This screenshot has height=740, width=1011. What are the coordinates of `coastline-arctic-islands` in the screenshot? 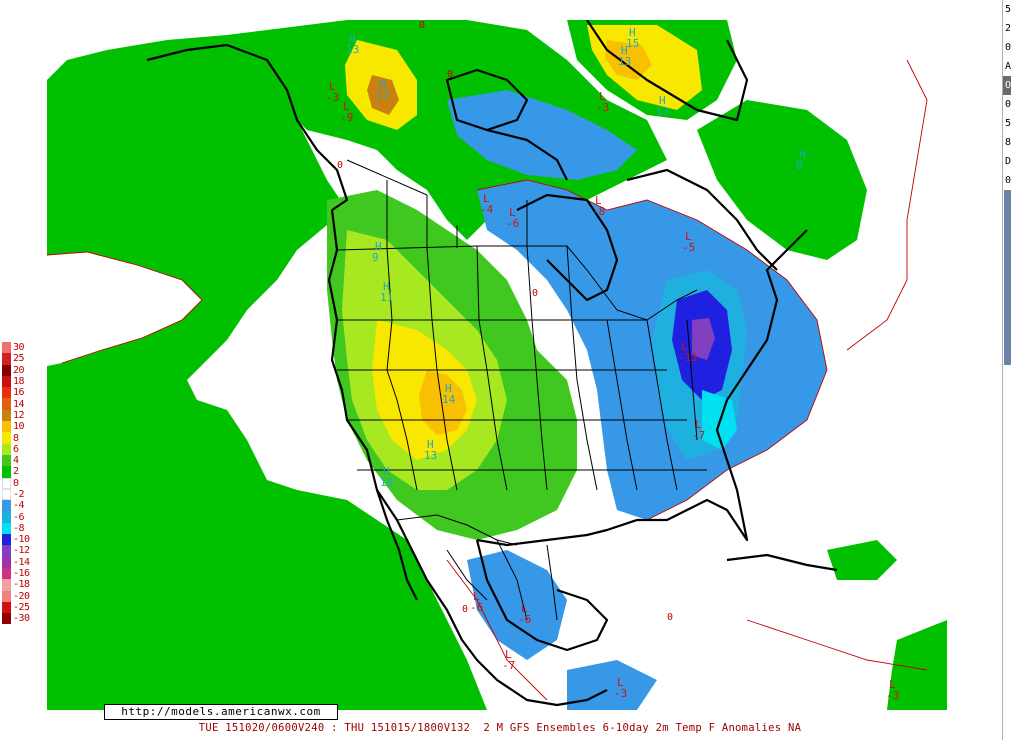 It's located at (506, 124).